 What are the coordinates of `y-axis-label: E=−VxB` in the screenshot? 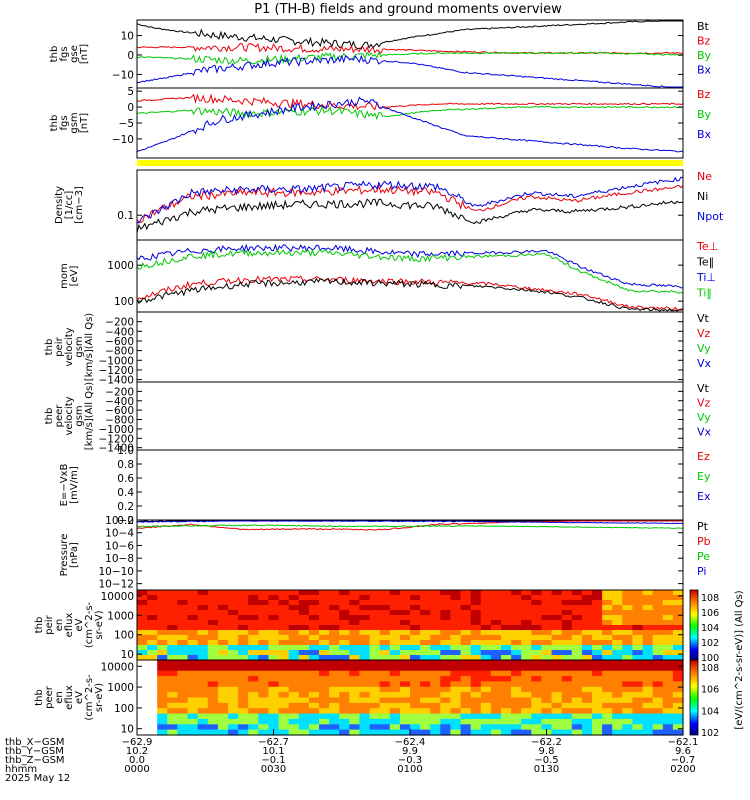 It's located at (64, 485).